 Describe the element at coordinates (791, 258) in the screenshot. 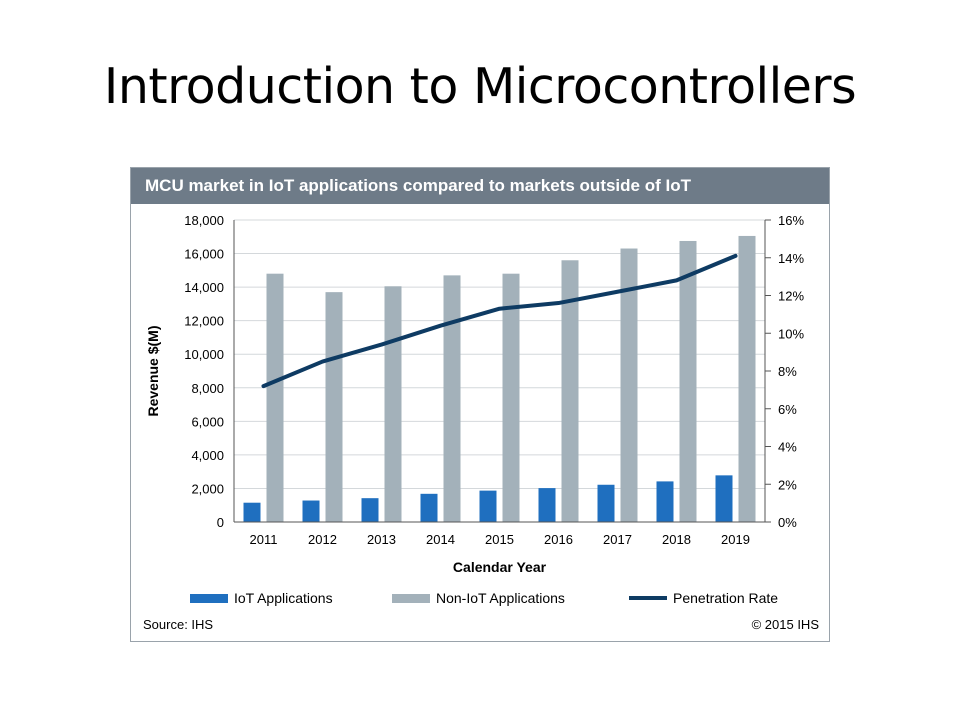

I see `y2-tick-label: 14%` at that location.